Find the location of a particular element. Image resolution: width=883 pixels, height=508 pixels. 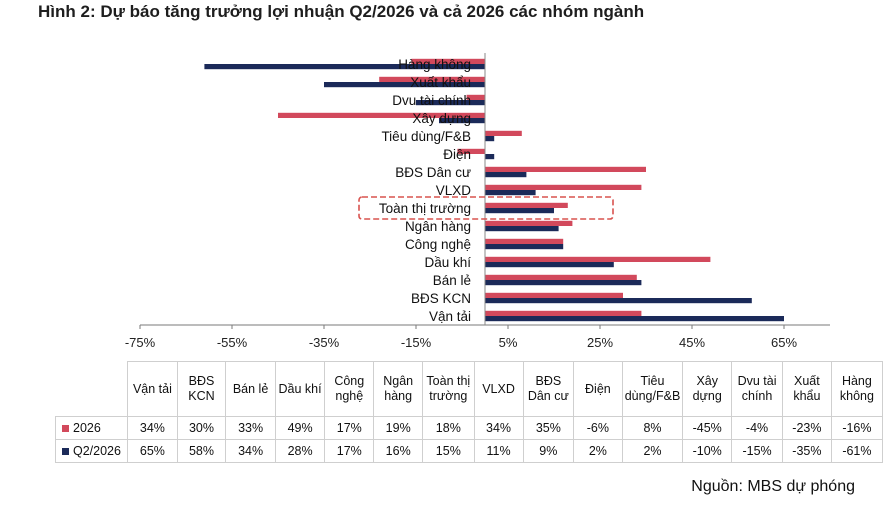

table-value-cell: 18% is located at coordinates (448, 428).